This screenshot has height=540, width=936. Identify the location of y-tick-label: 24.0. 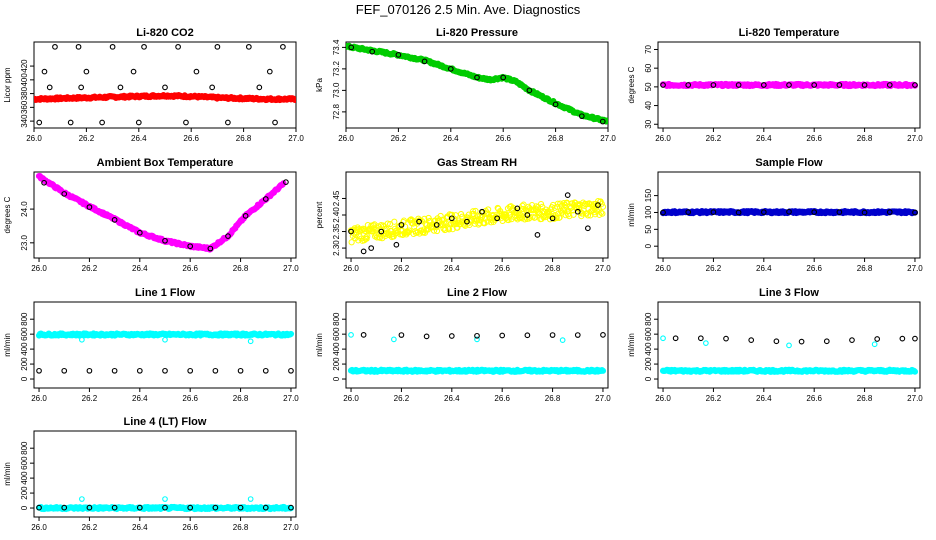
(24, 209).